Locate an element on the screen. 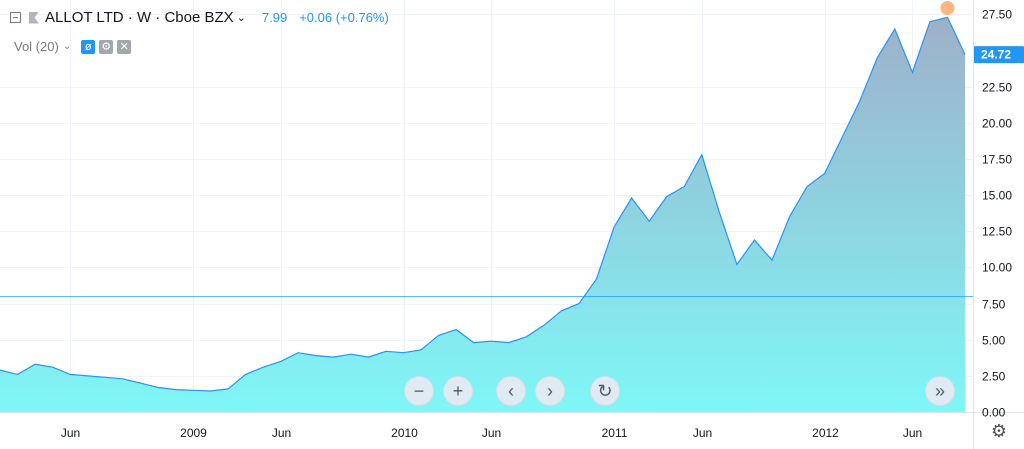 This screenshot has height=449, width=1024. price-axis-tick-label: 7.50 is located at coordinates (994, 305).